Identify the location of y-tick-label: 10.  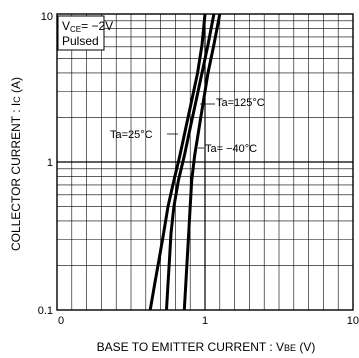
(47, 17).